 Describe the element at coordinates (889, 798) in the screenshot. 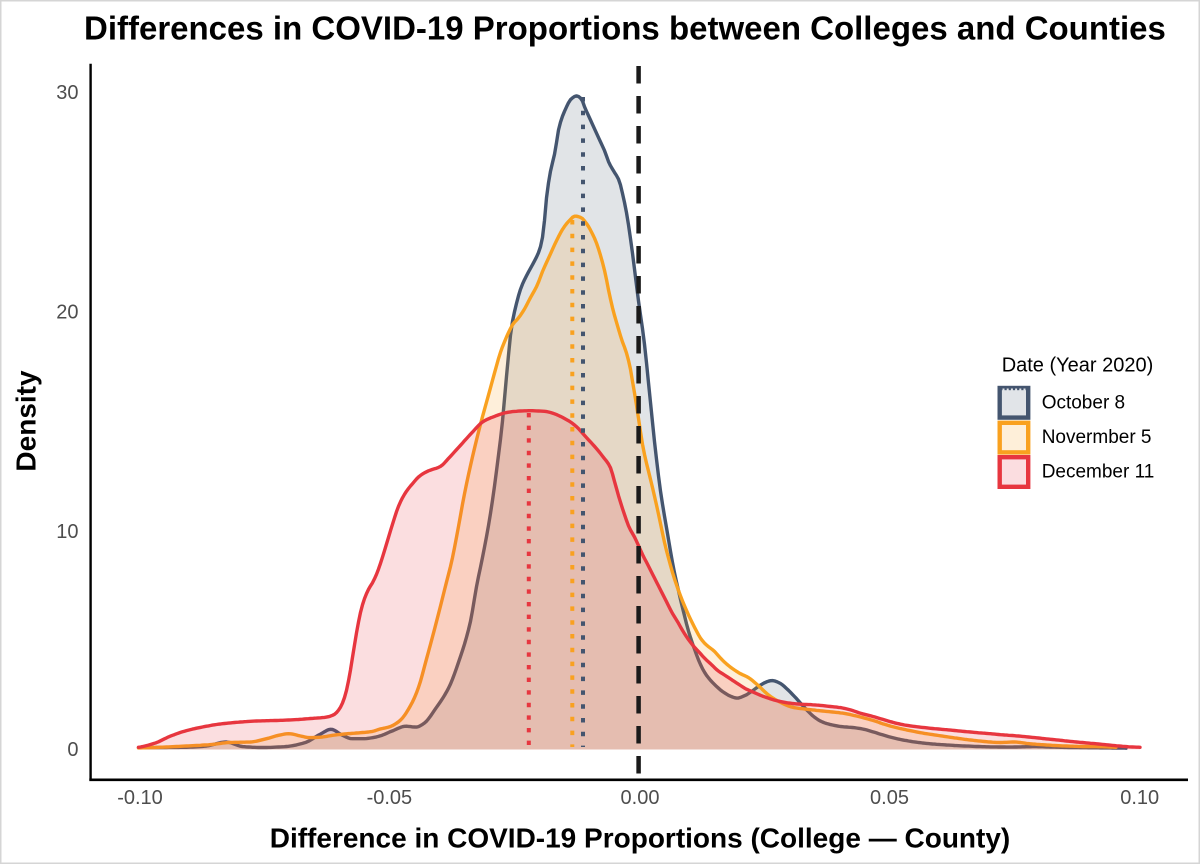

I see `svg-text: 0.05` at that location.